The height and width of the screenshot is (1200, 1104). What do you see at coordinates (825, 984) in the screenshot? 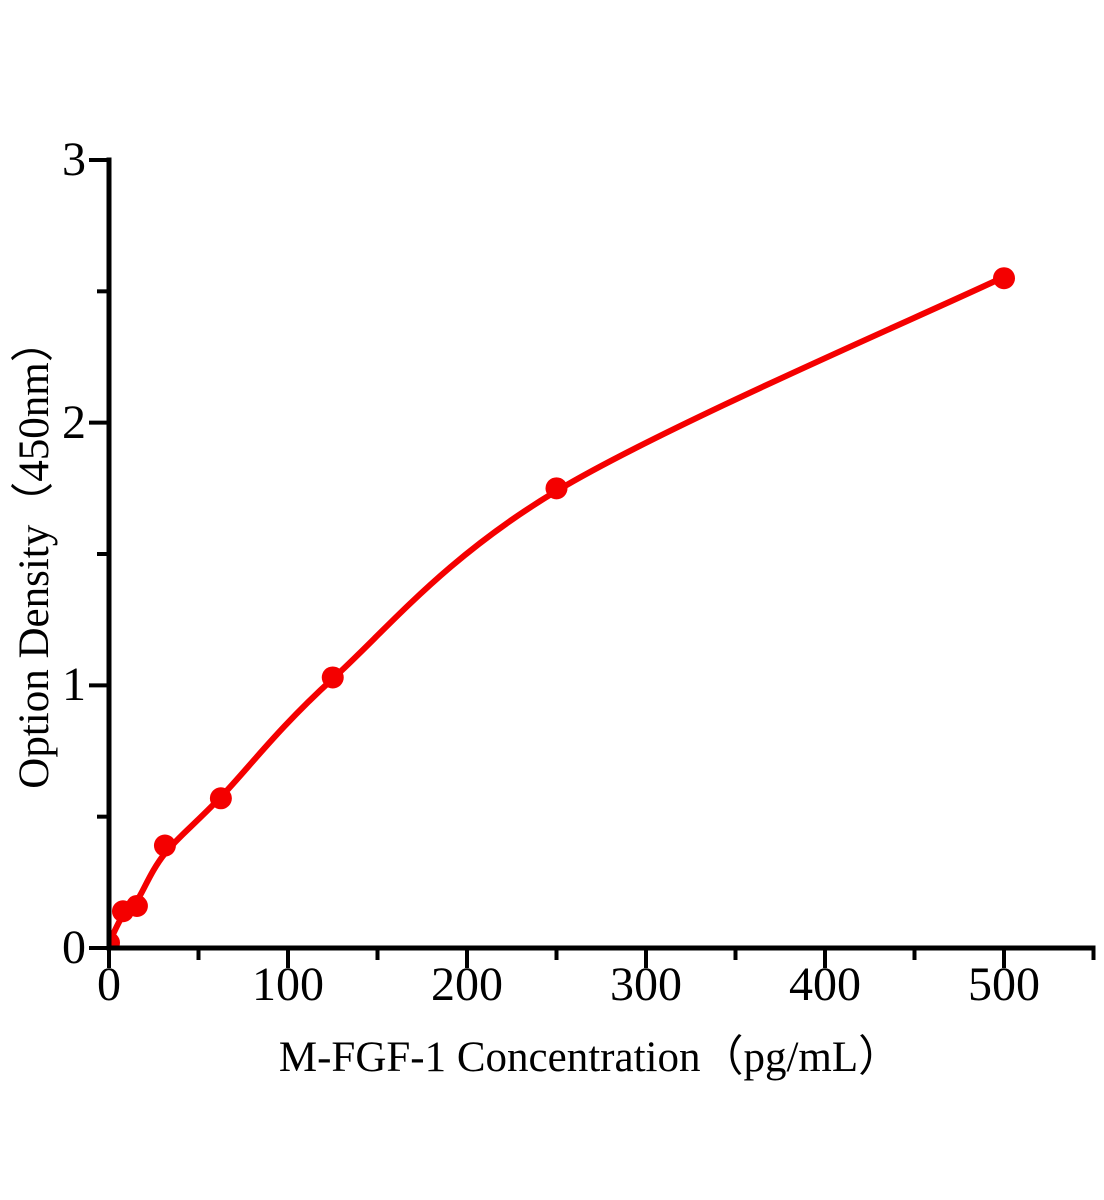
I see `x-tick-label: 400` at bounding box center [825, 984].